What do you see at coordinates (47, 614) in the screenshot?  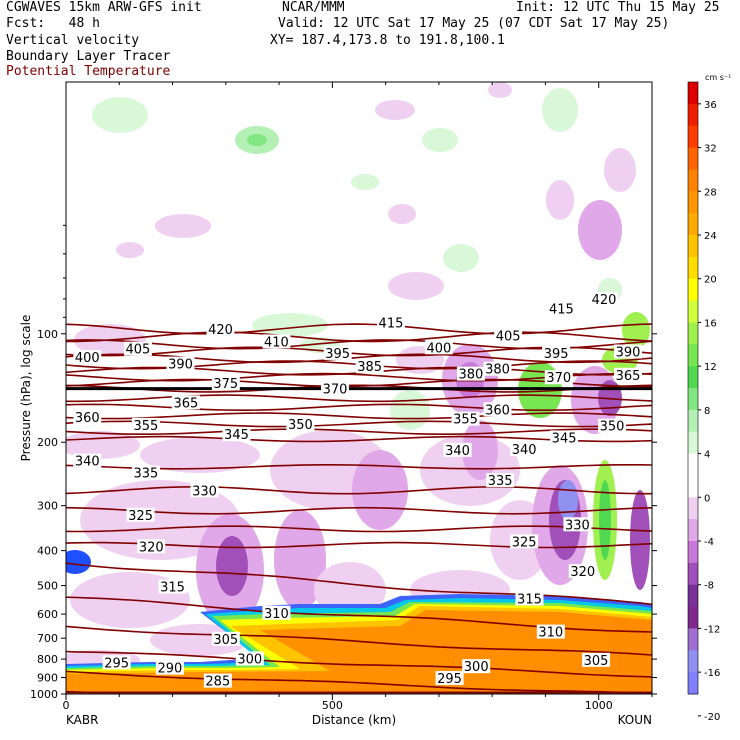 I see `y-tick-label: 600` at bounding box center [47, 614].